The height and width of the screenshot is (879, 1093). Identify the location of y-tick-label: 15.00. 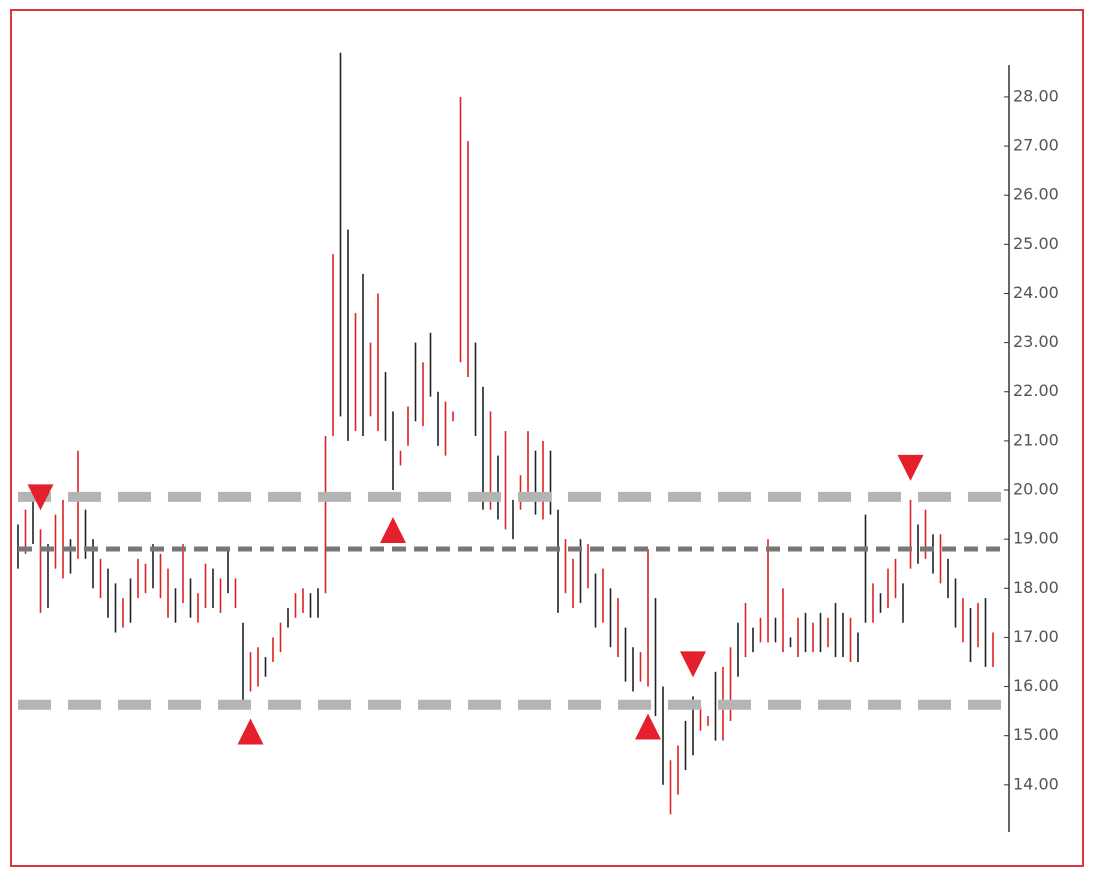
(1036, 734).